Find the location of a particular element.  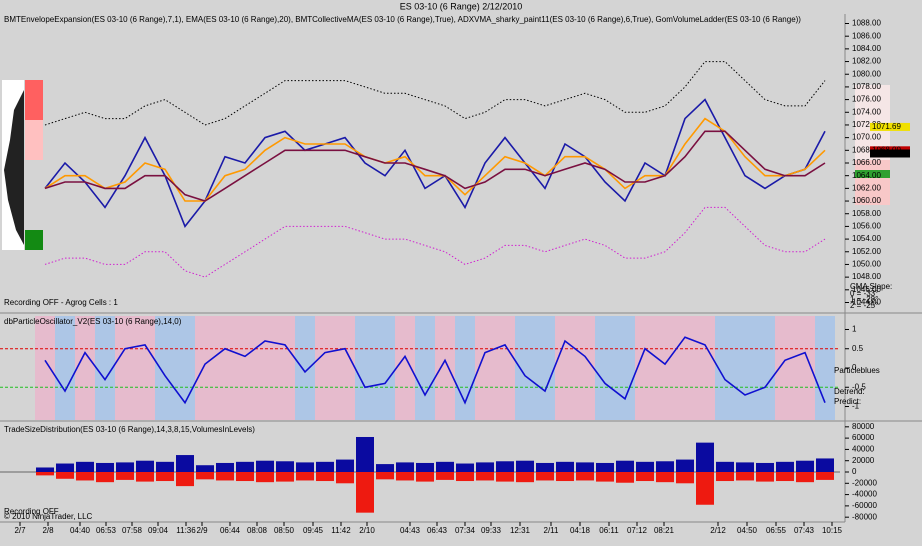

price-label-box is located at coordinates (890, 153).